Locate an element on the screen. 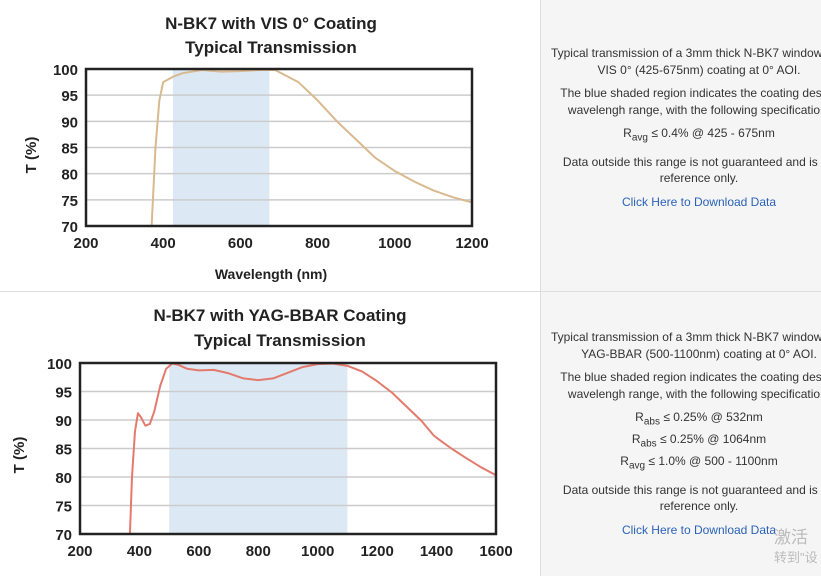 This screenshot has height=576, width=821. x-tick-label: 1600 is located at coordinates (495, 551).